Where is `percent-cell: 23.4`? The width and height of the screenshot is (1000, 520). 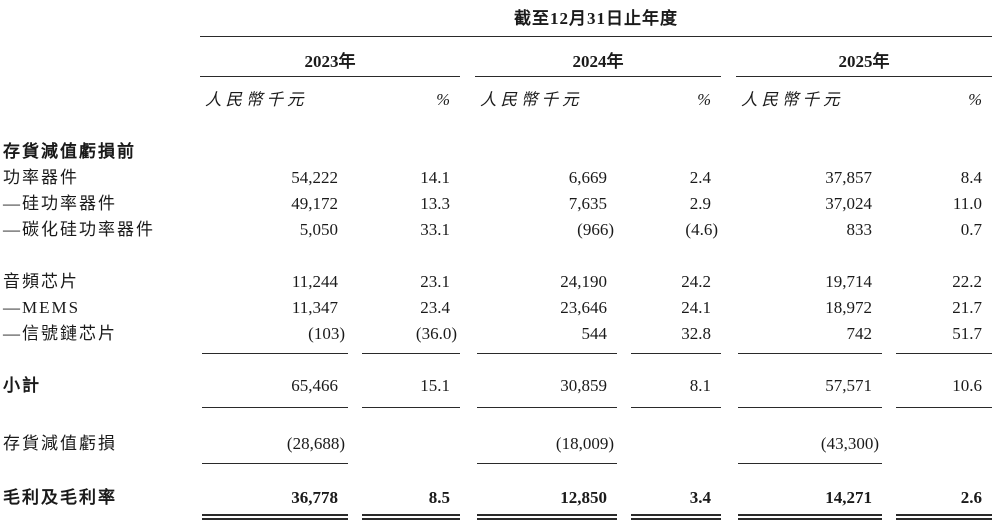
percent-cell: 23.4 is located at coordinates (435, 307).